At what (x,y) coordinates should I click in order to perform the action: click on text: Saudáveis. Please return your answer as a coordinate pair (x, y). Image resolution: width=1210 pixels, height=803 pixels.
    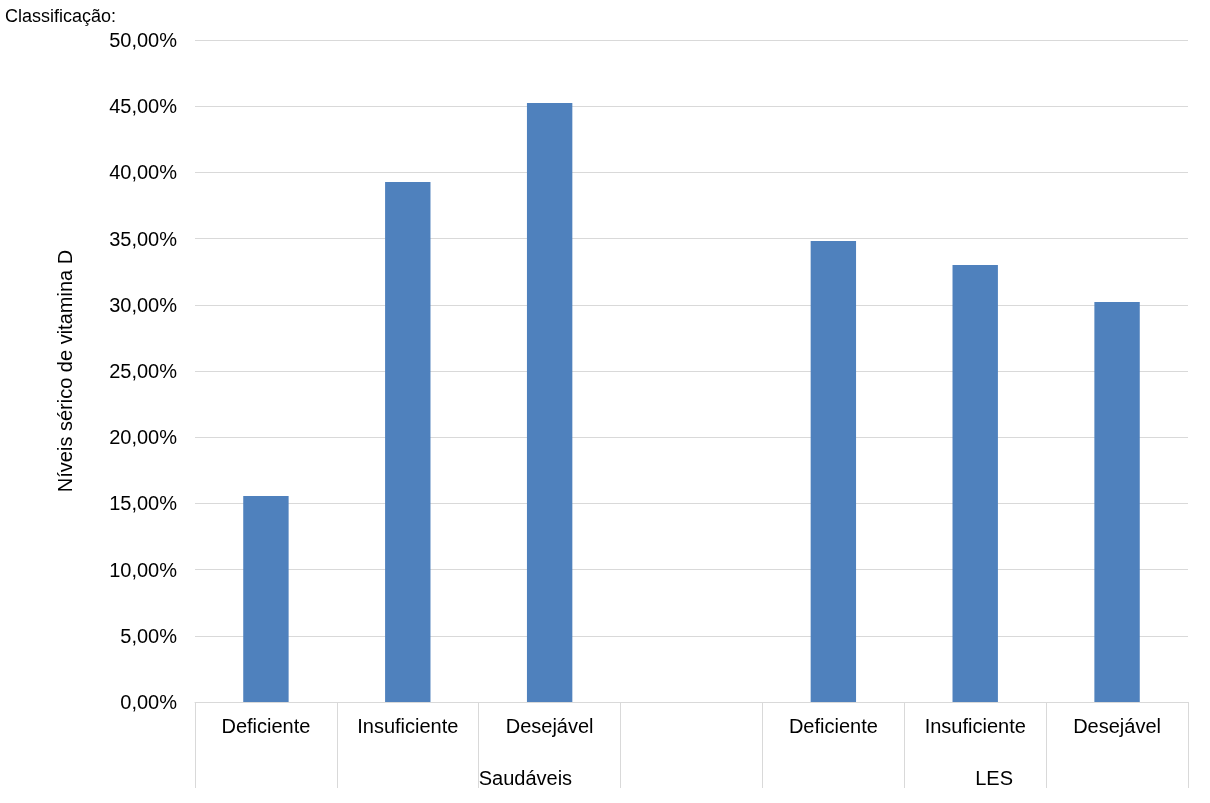
    Looking at the image, I should click on (525, 778).